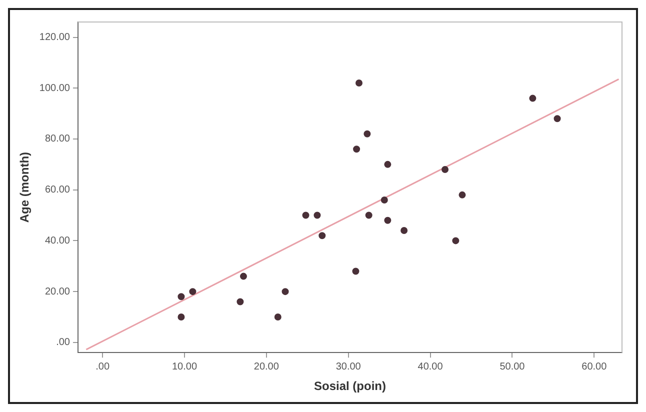 The image size is (646, 412). Describe the element at coordinates (57, 292) in the screenshot. I see `y-tick-label: 20.00` at that location.